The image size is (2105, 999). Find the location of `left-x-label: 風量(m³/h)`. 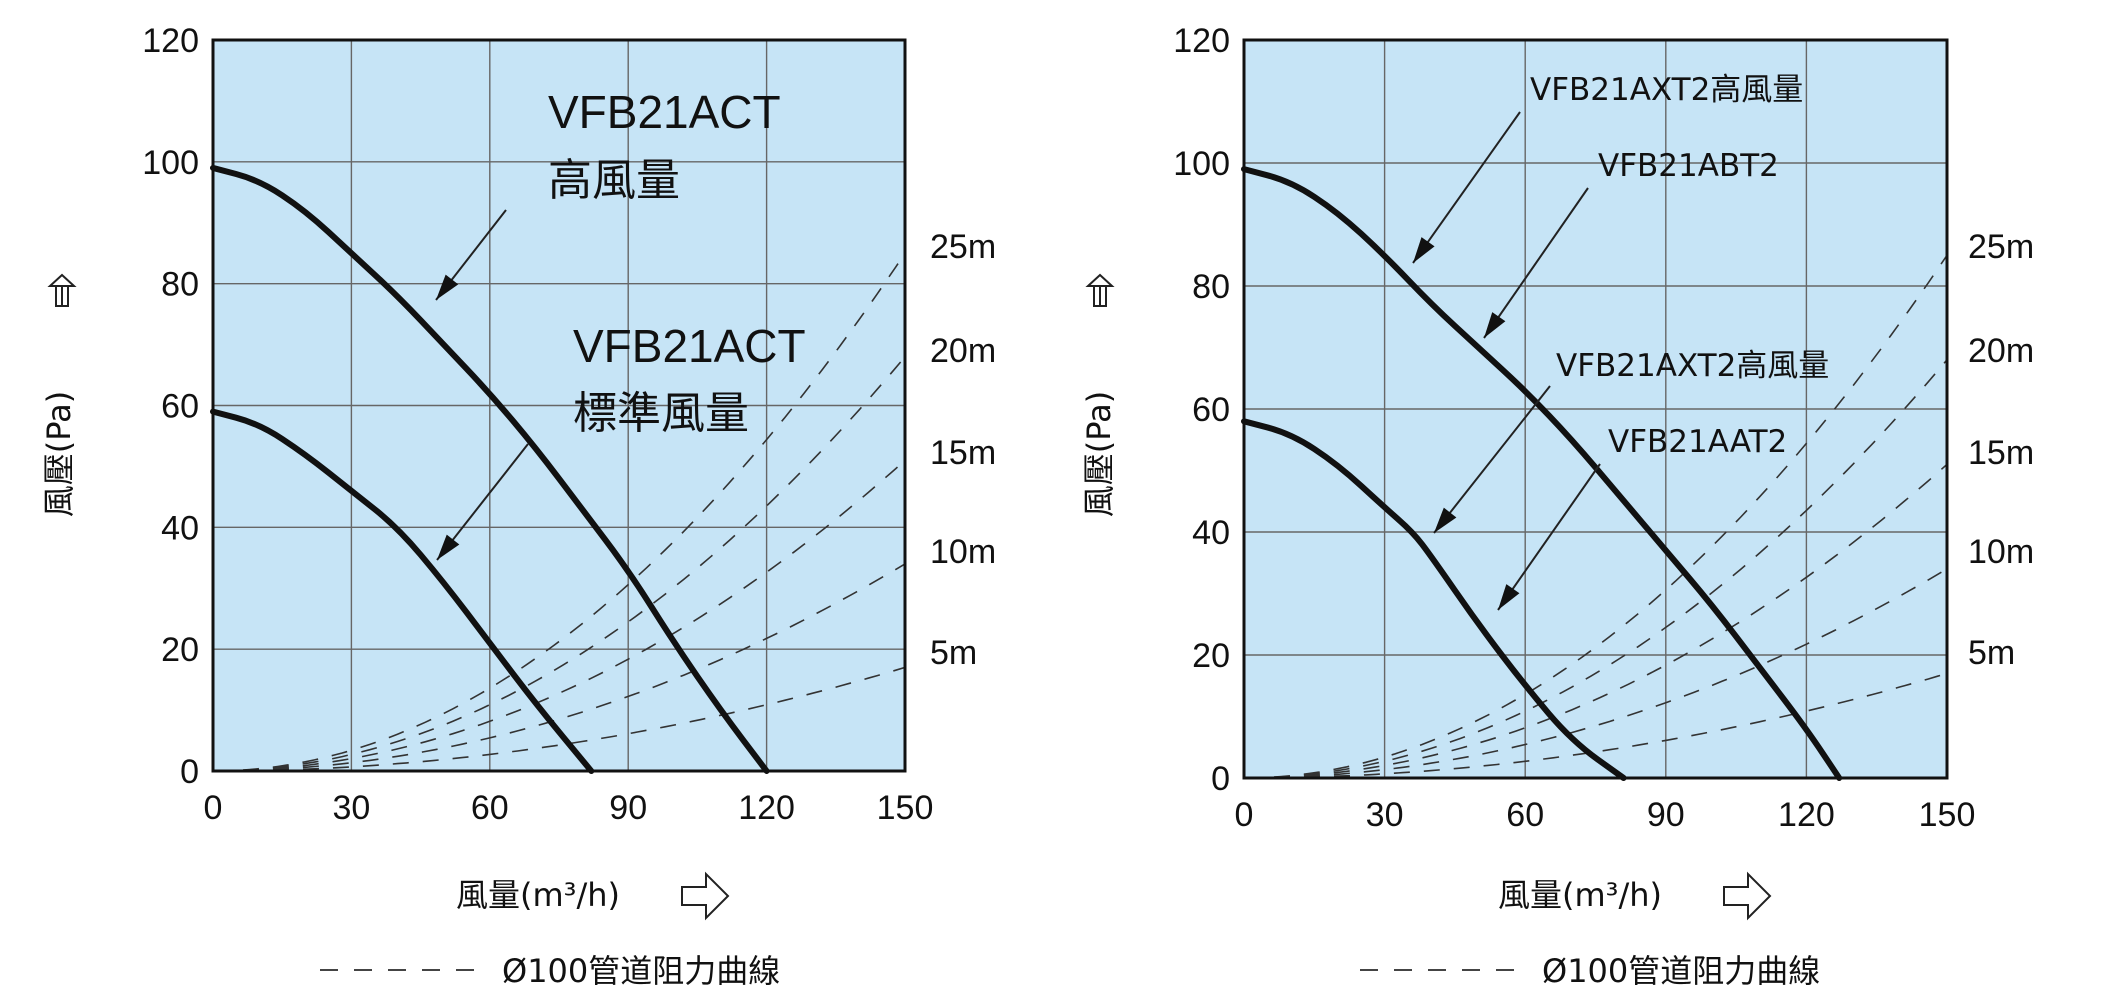

left-x-label: 風量(m³/h) is located at coordinates (538, 895).